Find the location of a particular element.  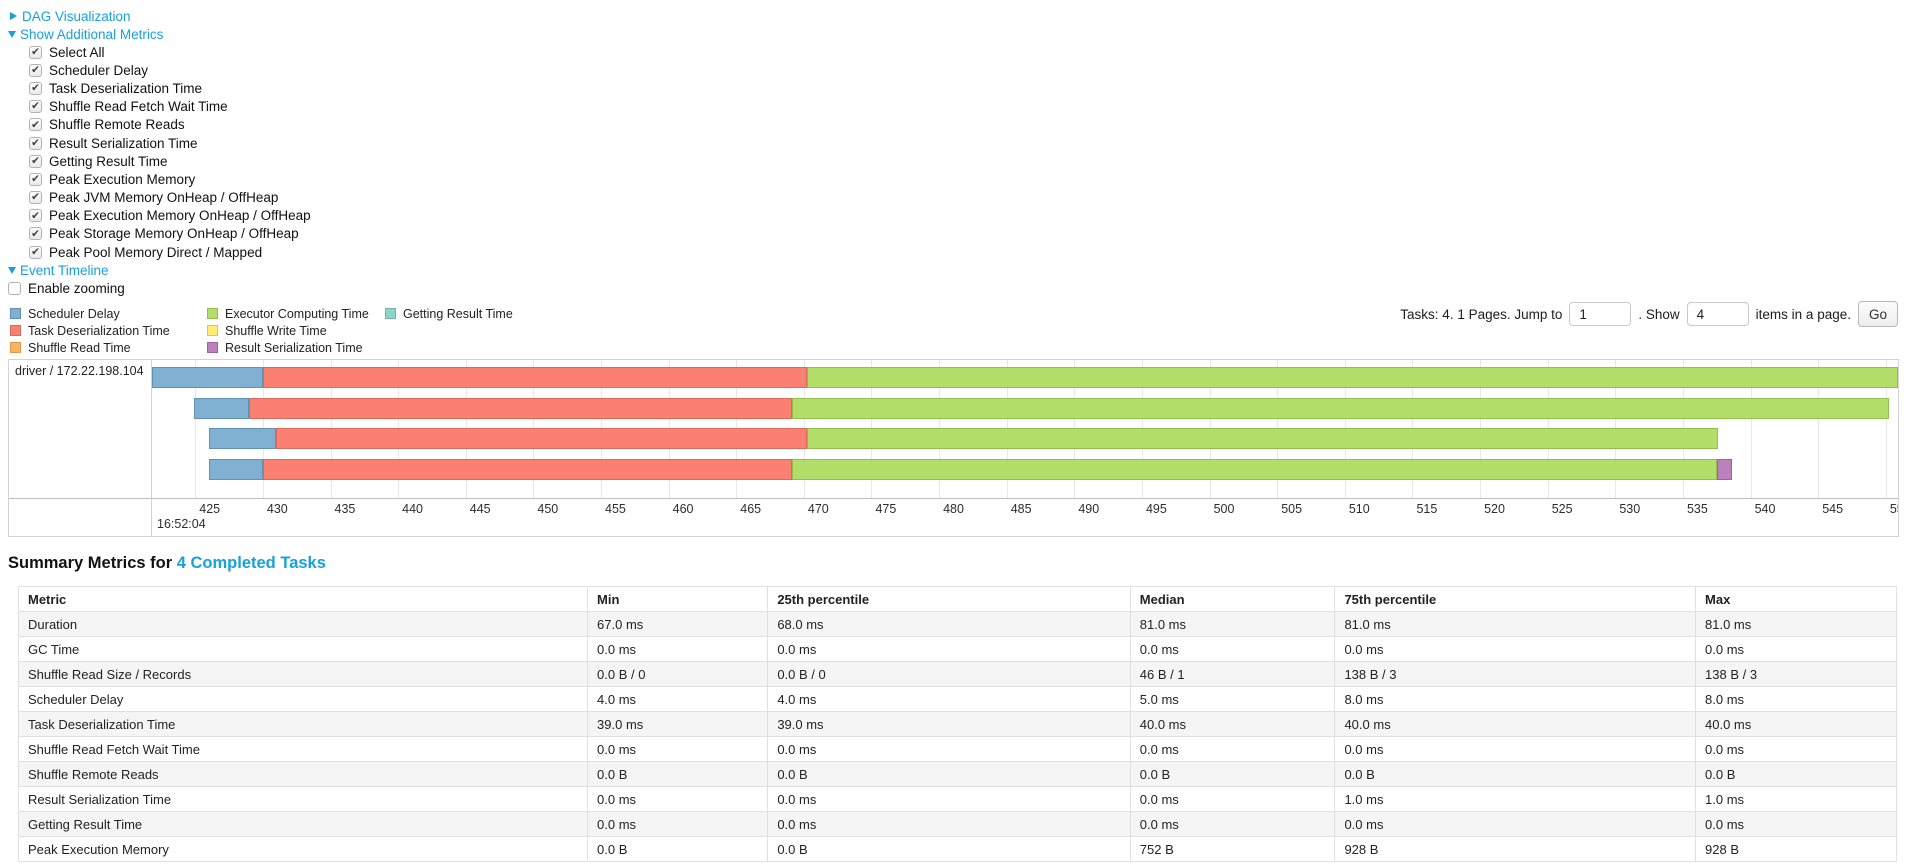

metric-checkbox-item: ✔ Shuffle Read Fetch Wait Time is located at coordinates (964, 107).